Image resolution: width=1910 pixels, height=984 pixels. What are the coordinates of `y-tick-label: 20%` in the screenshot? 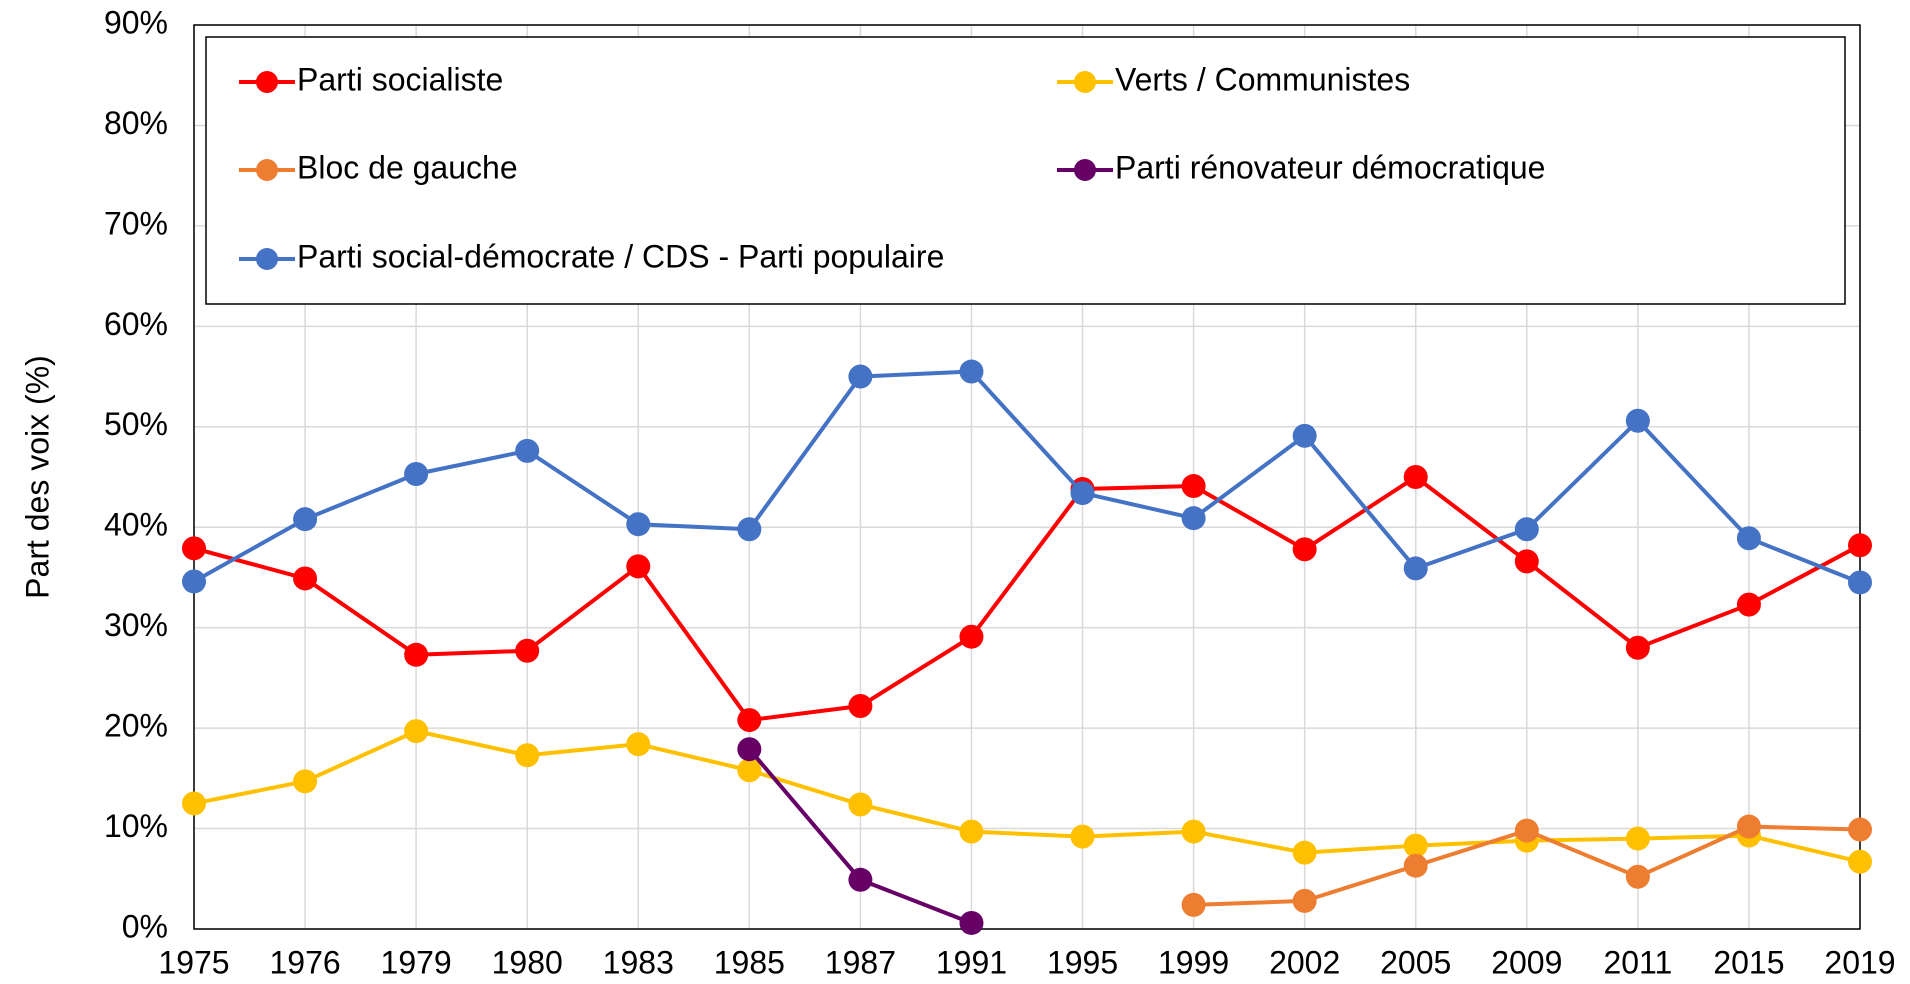 It's located at (136, 726).